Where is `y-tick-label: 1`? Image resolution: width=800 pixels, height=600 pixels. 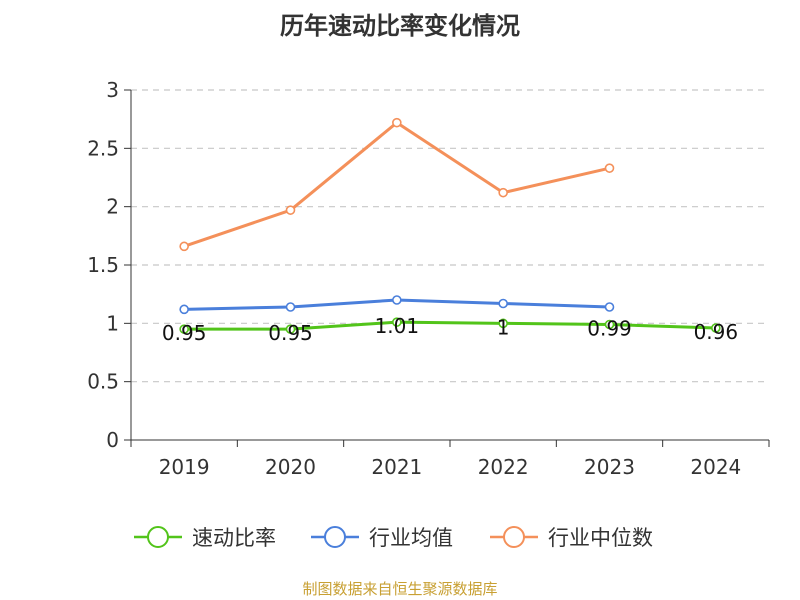 y-tick-label: 1 is located at coordinates (112, 323).